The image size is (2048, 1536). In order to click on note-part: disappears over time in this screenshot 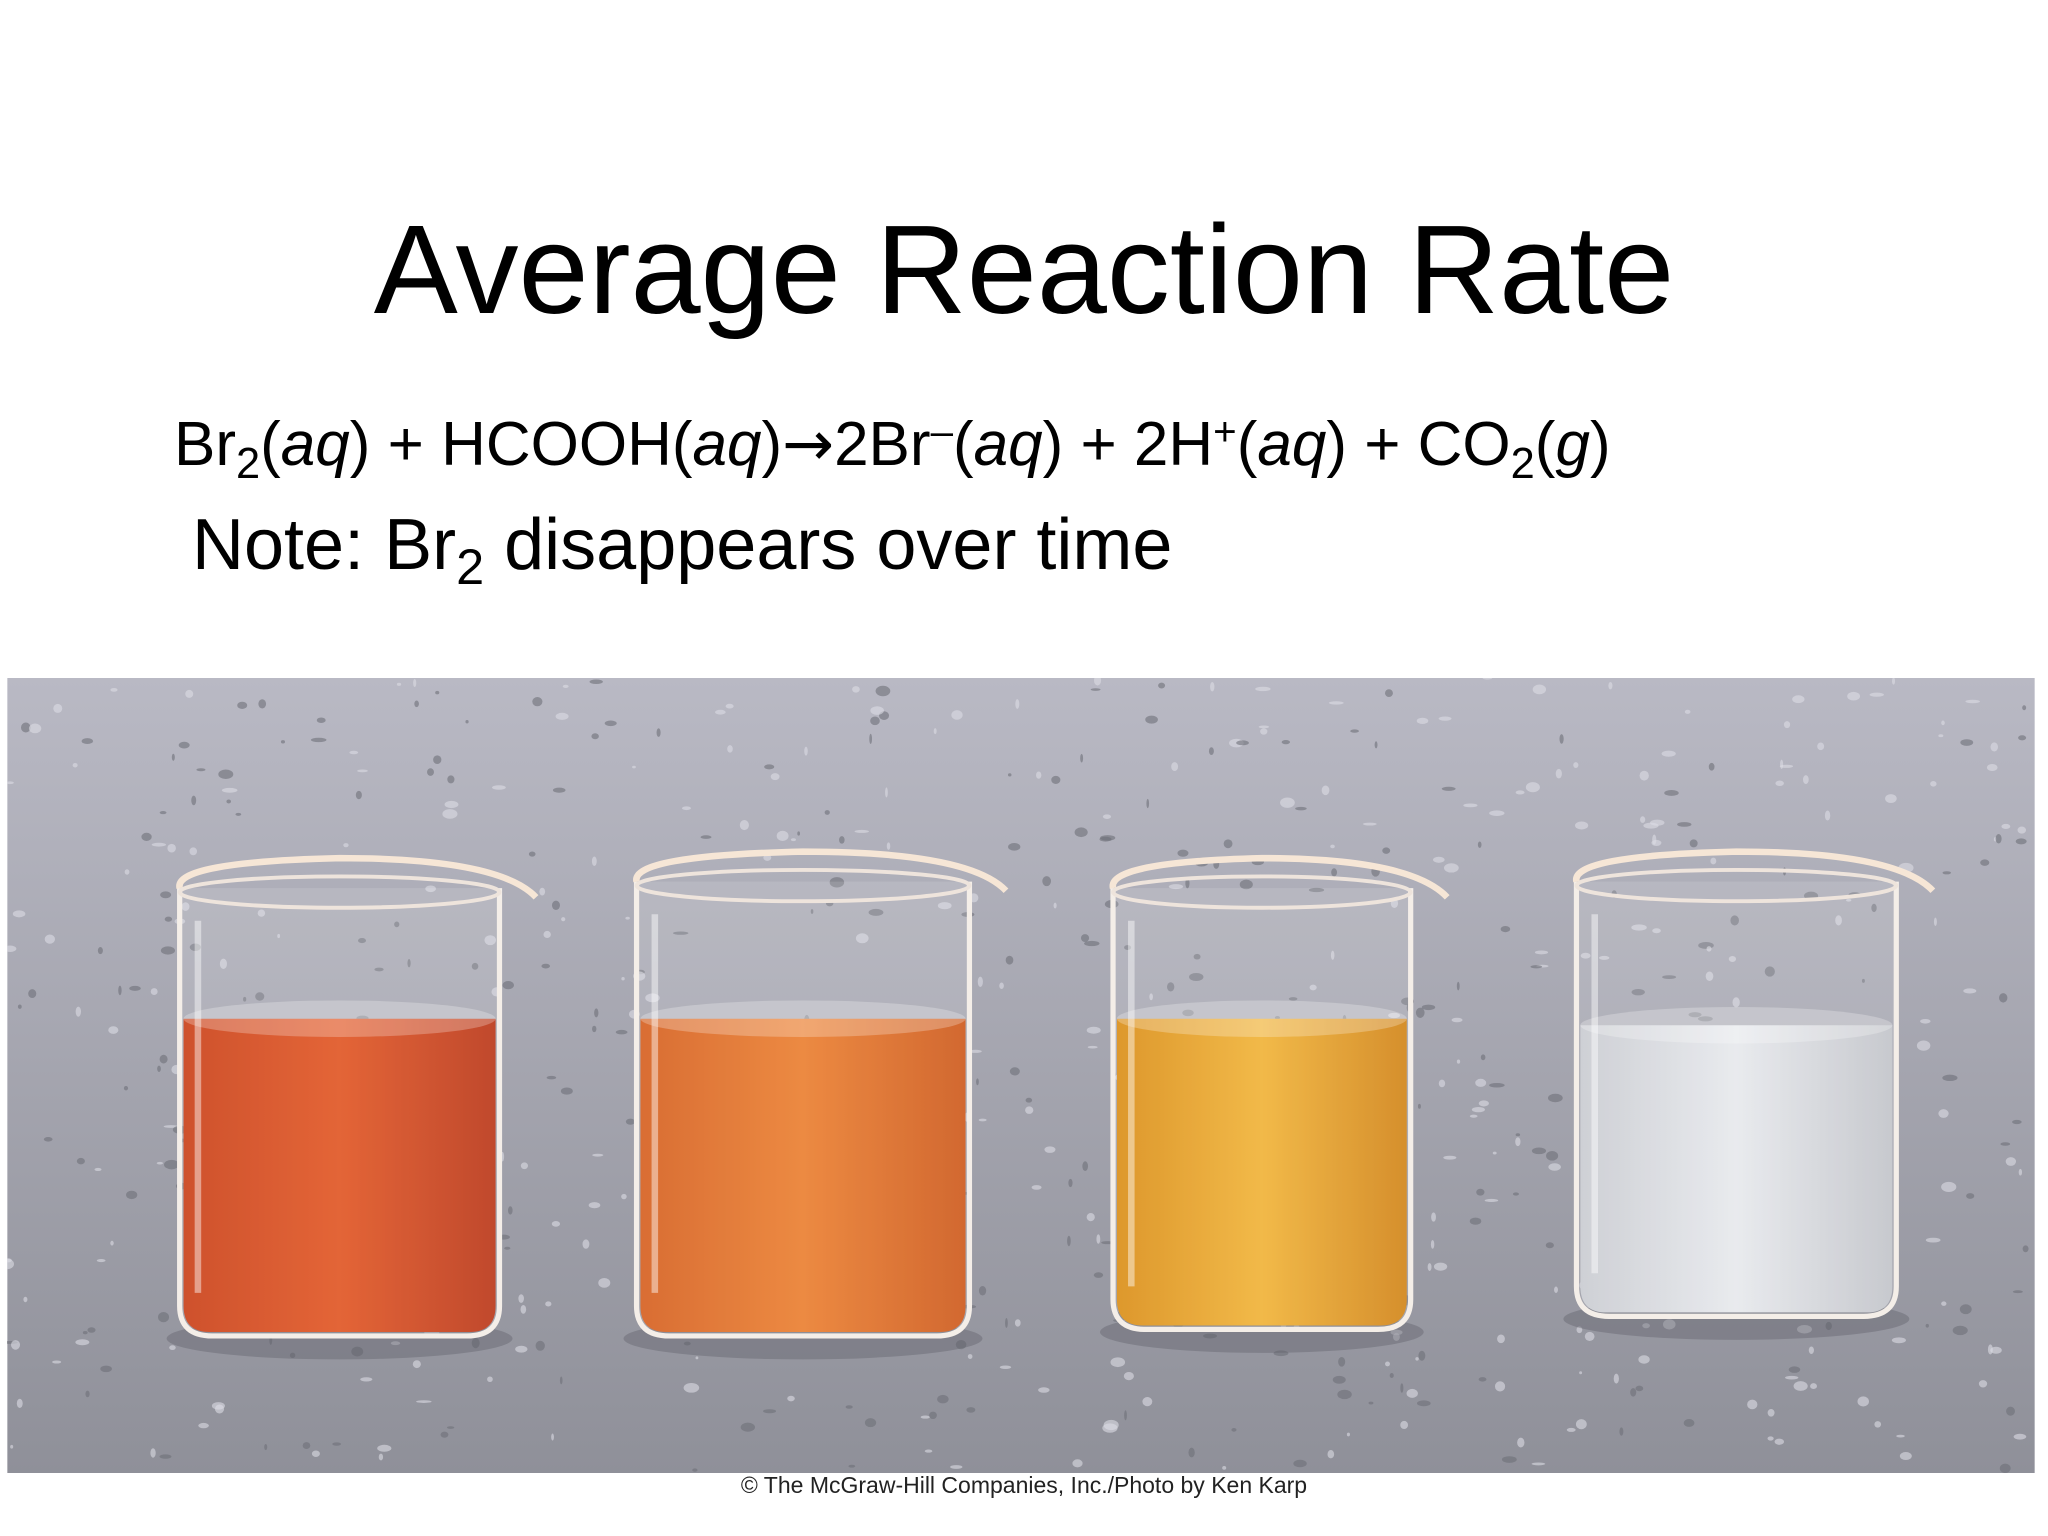, I will do `click(828, 545)`.